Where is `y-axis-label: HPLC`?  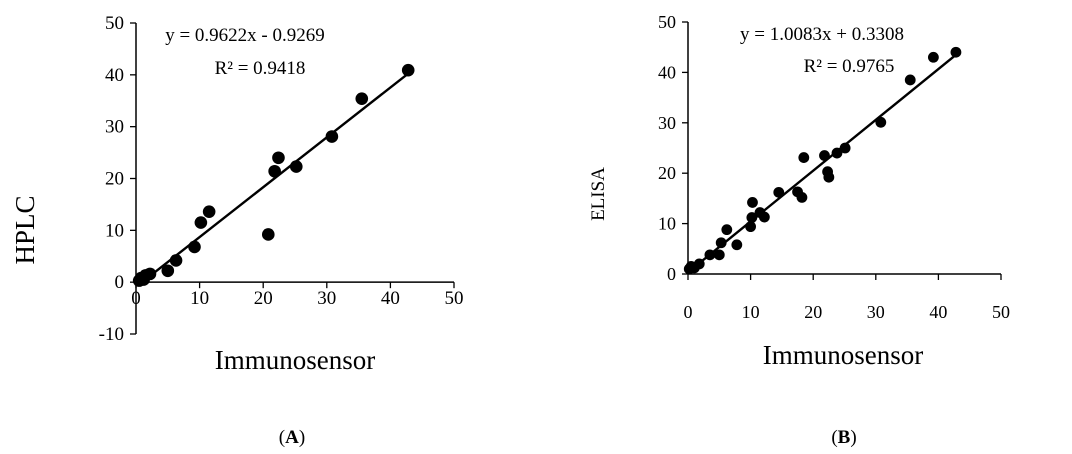 y-axis-label: HPLC is located at coordinates (25, 229).